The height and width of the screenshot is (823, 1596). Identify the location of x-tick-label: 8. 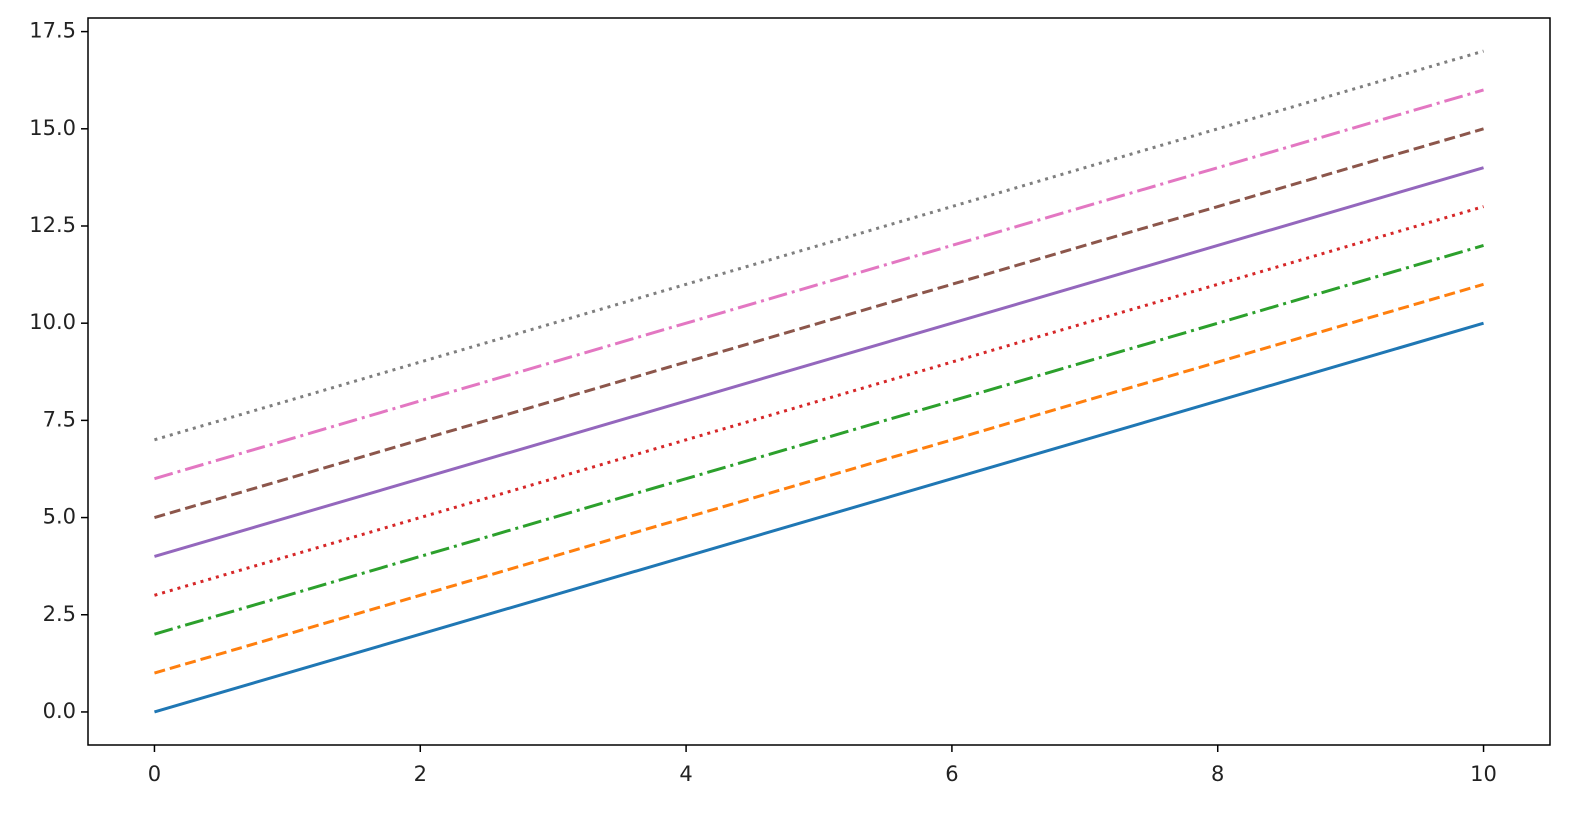
(1217, 774).